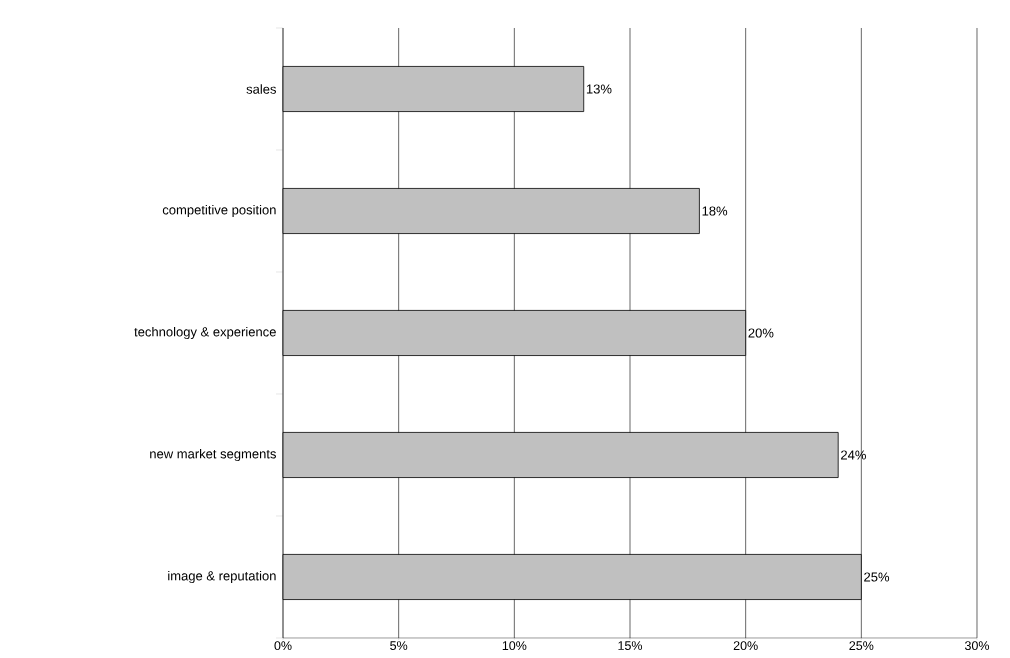 The height and width of the screenshot is (658, 1010). What do you see at coordinates (853, 455) in the screenshot?
I see `data-label: 24%` at bounding box center [853, 455].